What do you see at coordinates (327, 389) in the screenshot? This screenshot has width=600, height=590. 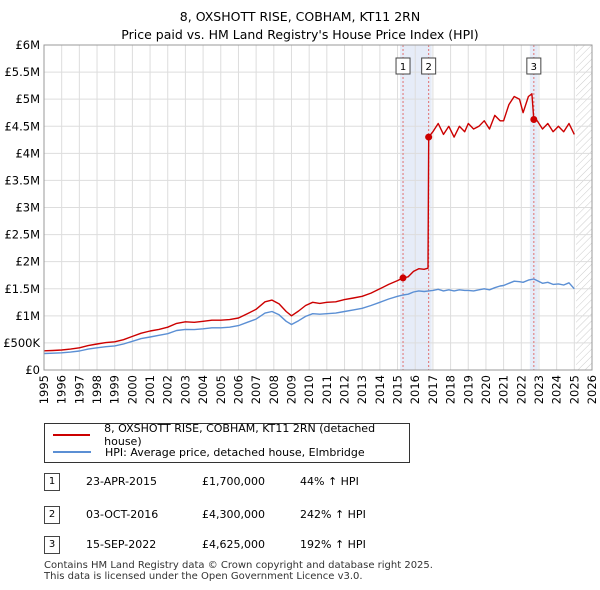 I see `x-tick-label: 2011` at bounding box center [327, 389].